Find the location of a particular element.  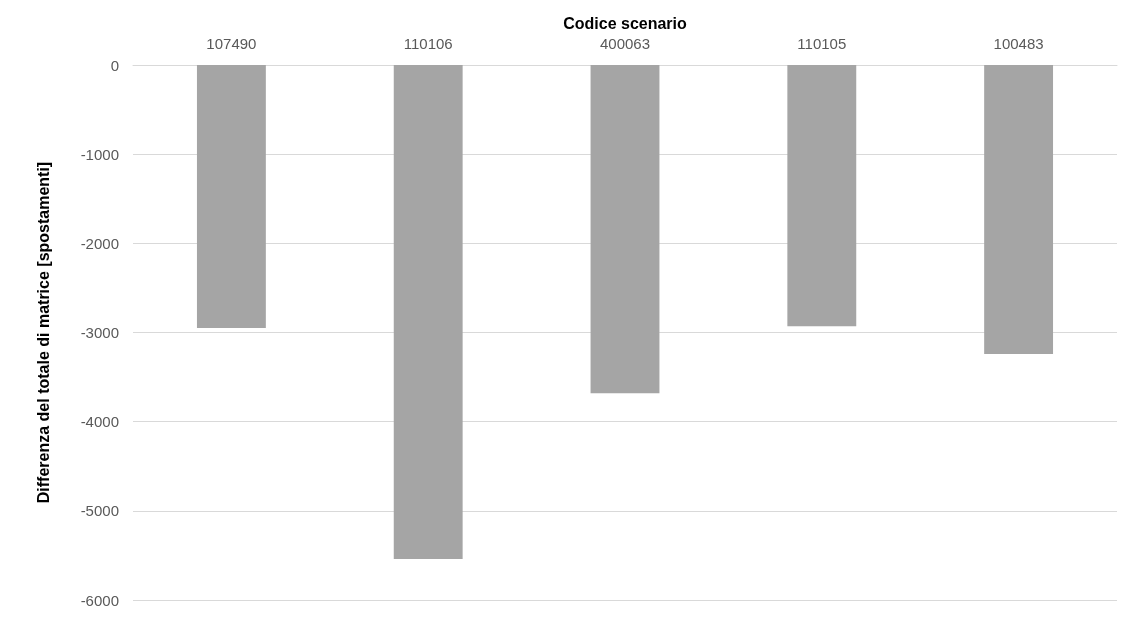

y-tick-label: 0 is located at coordinates (114, 65).